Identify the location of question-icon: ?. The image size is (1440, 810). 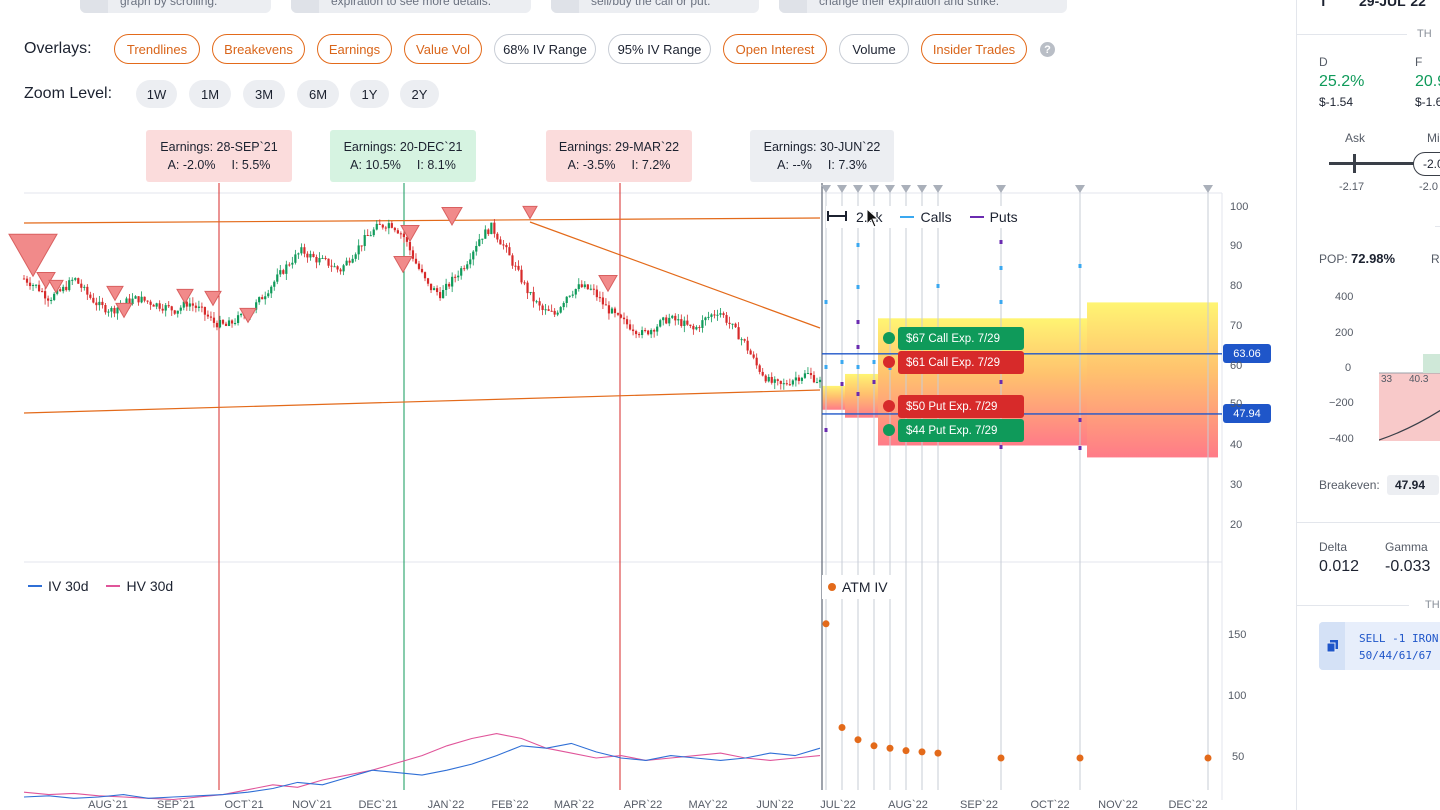
(1047, 49).